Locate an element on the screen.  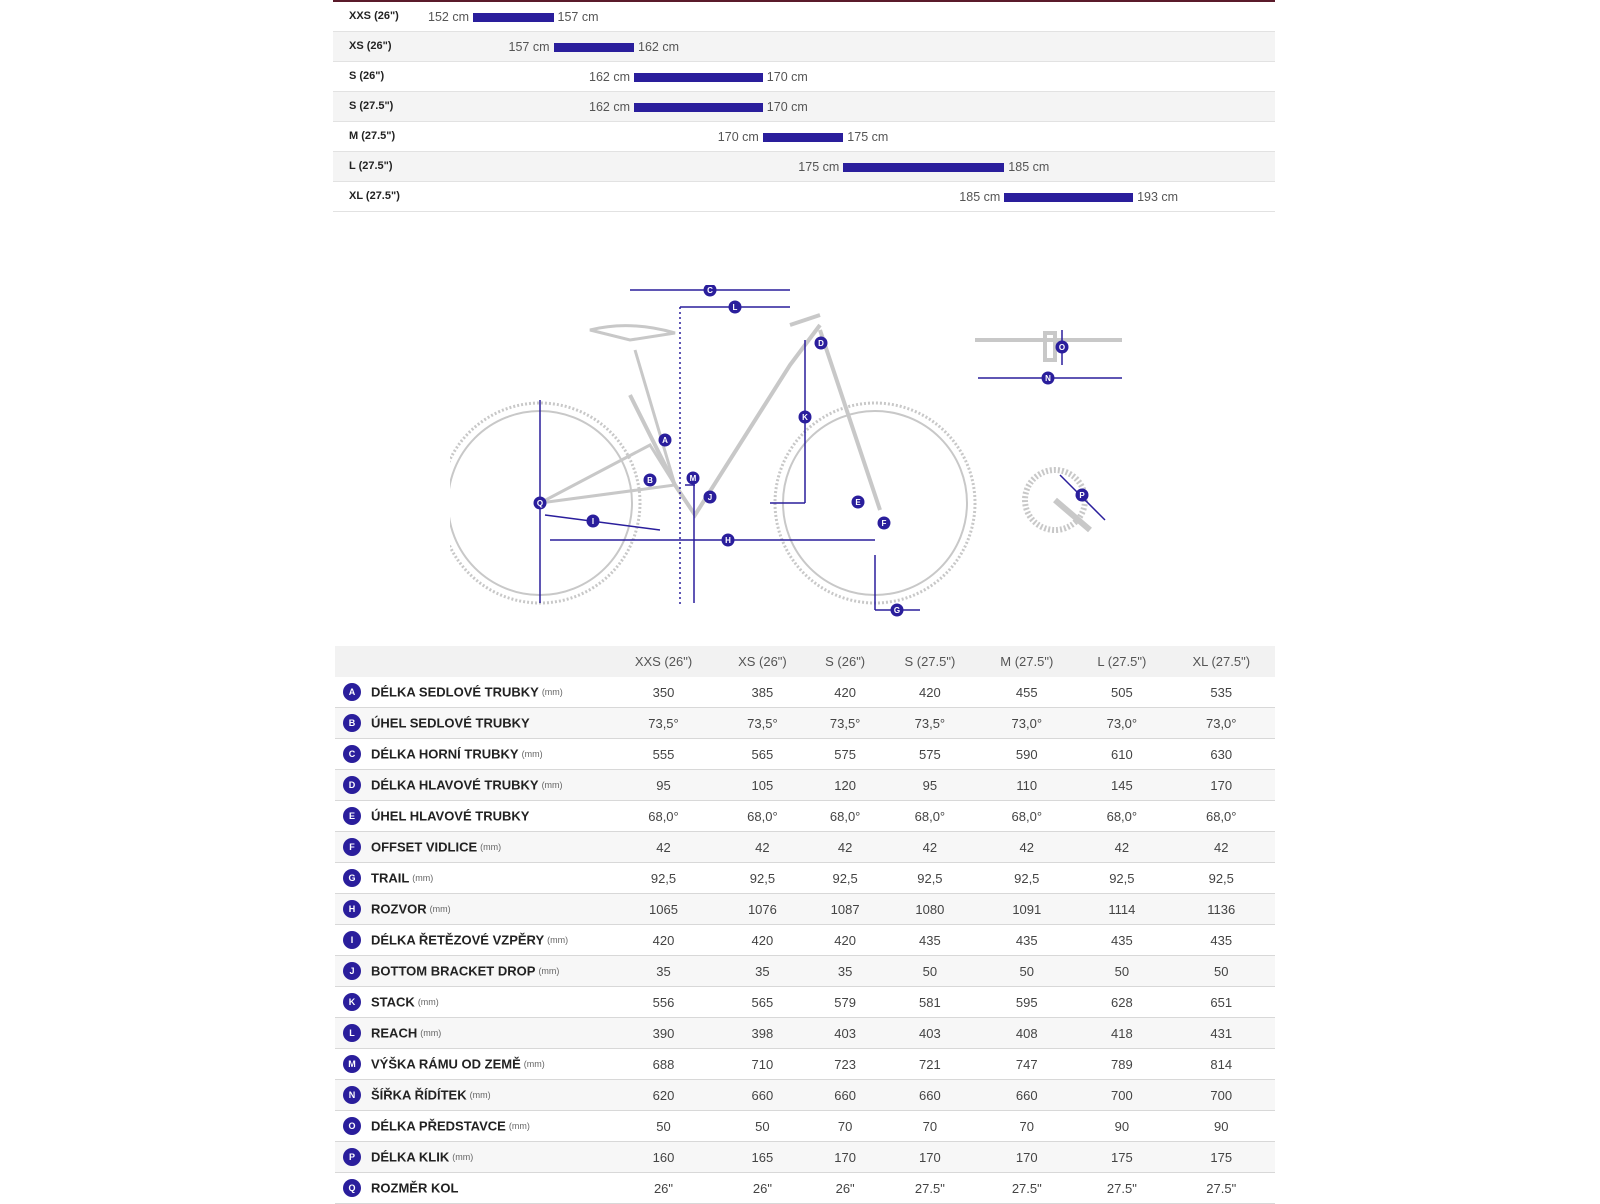
handlebar-detail is located at coordinates (1048, 346).